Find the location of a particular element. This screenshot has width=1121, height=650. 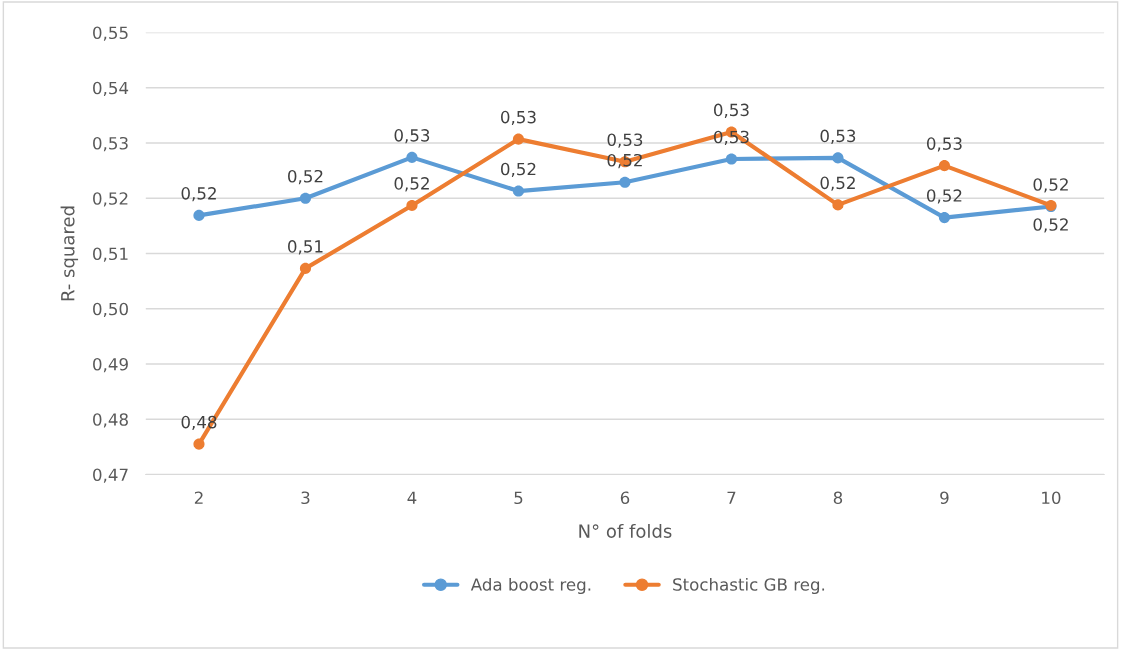

x-tick-label: 3 is located at coordinates (305, 498).